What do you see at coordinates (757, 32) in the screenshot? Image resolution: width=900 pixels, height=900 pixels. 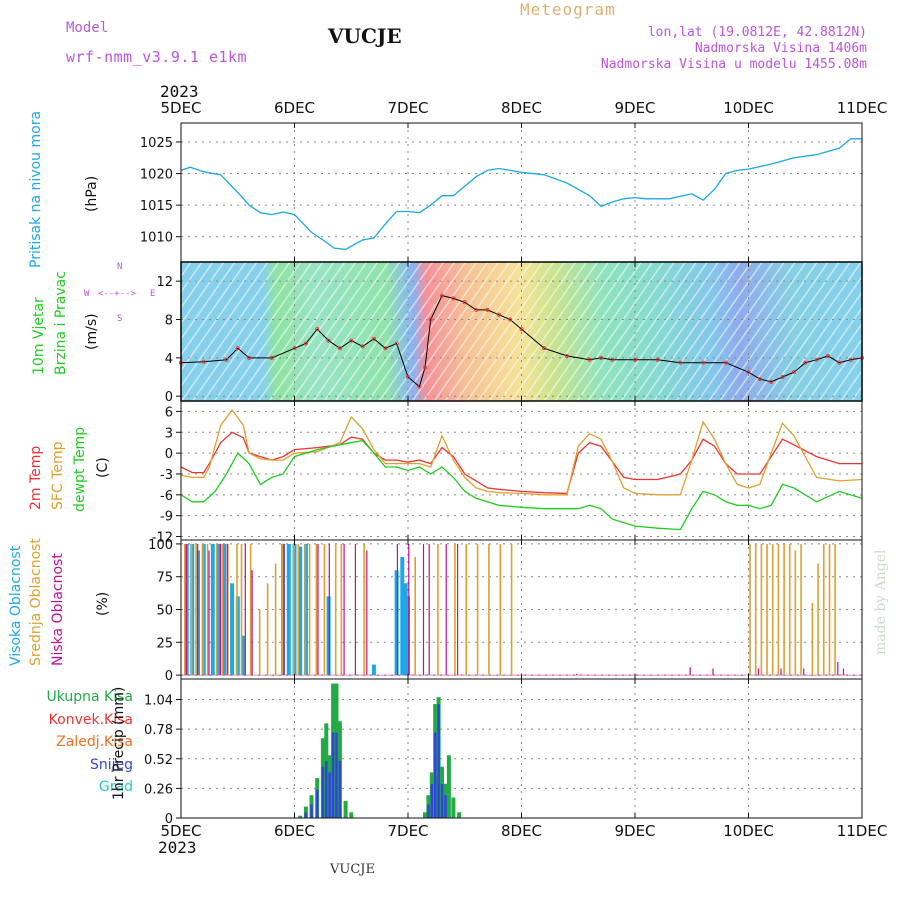 I see `coords-label: lon,lat (19.0812E, 42.8812N)` at bounding box center [757, 32].